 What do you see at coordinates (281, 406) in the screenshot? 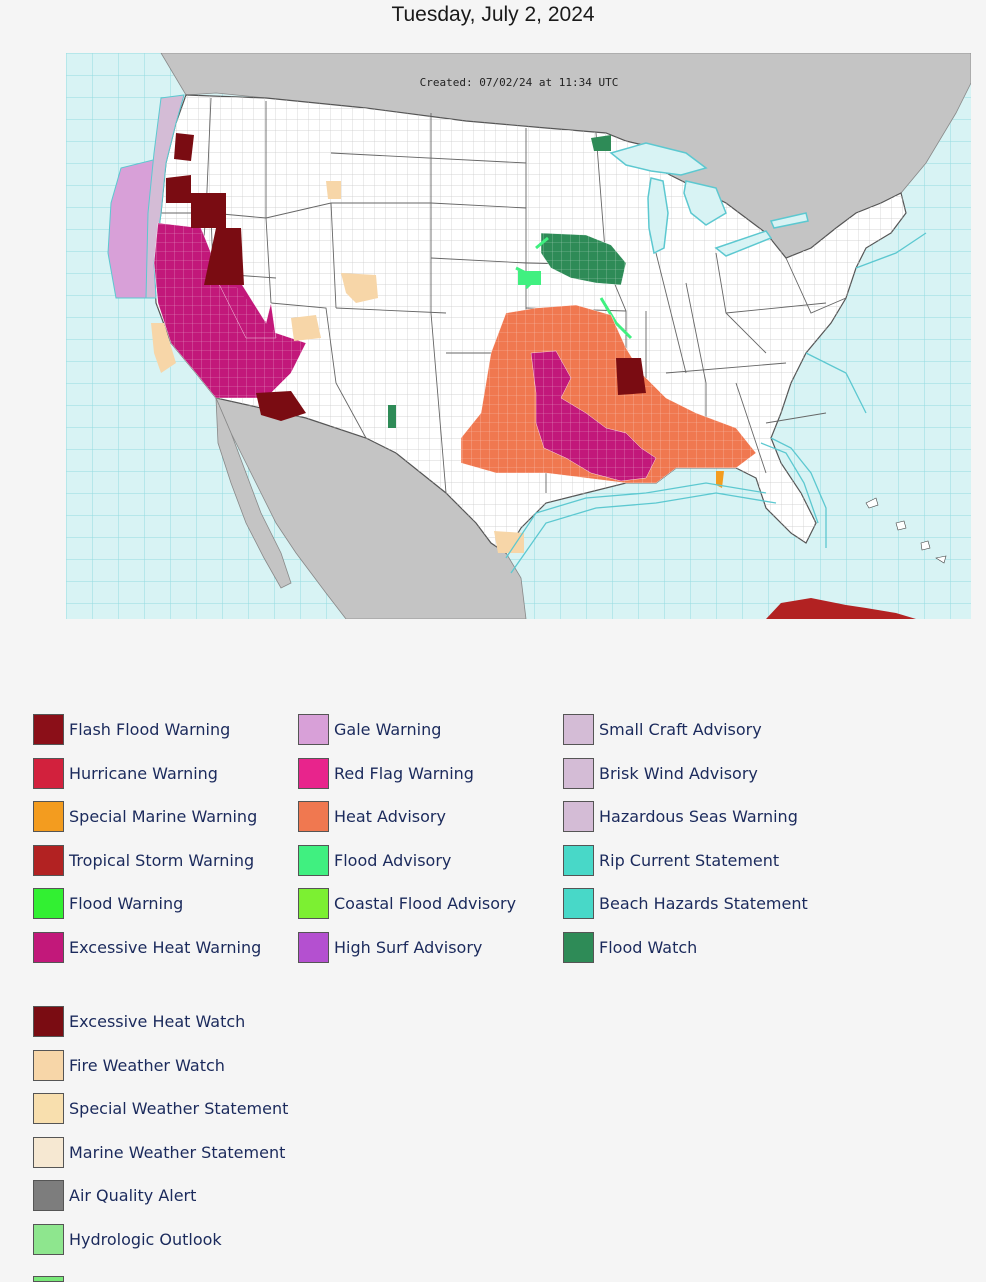
I see `excessive-heat-watch-arizona` at bounding box center [281, 406].